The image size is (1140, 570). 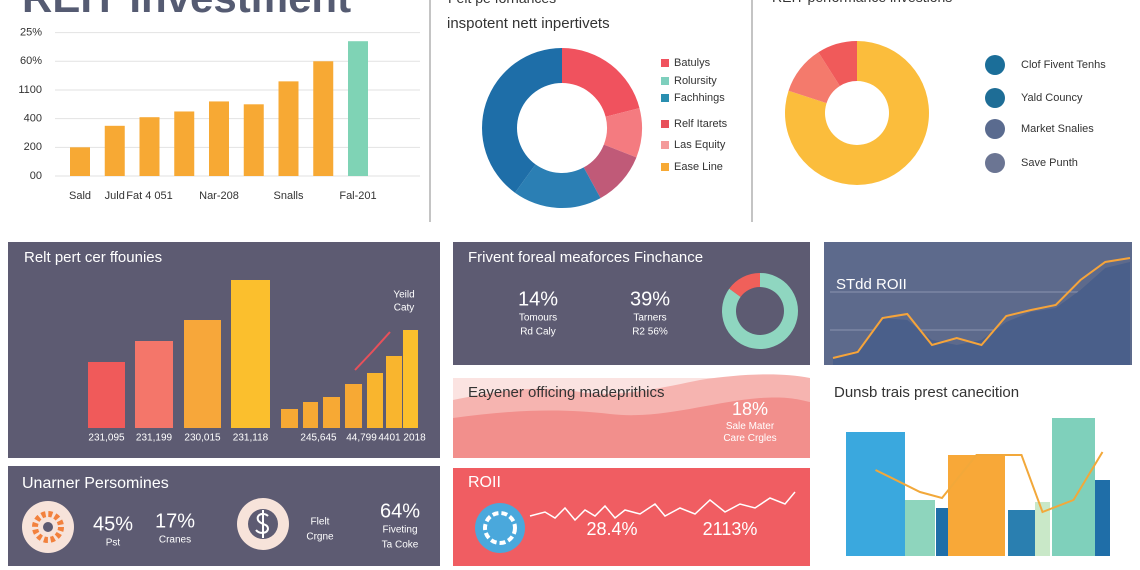 What do you see at coordinates (36, 176) in the screenshot?
I see `y-tick-label: 00` at bounding box center [36, 176].